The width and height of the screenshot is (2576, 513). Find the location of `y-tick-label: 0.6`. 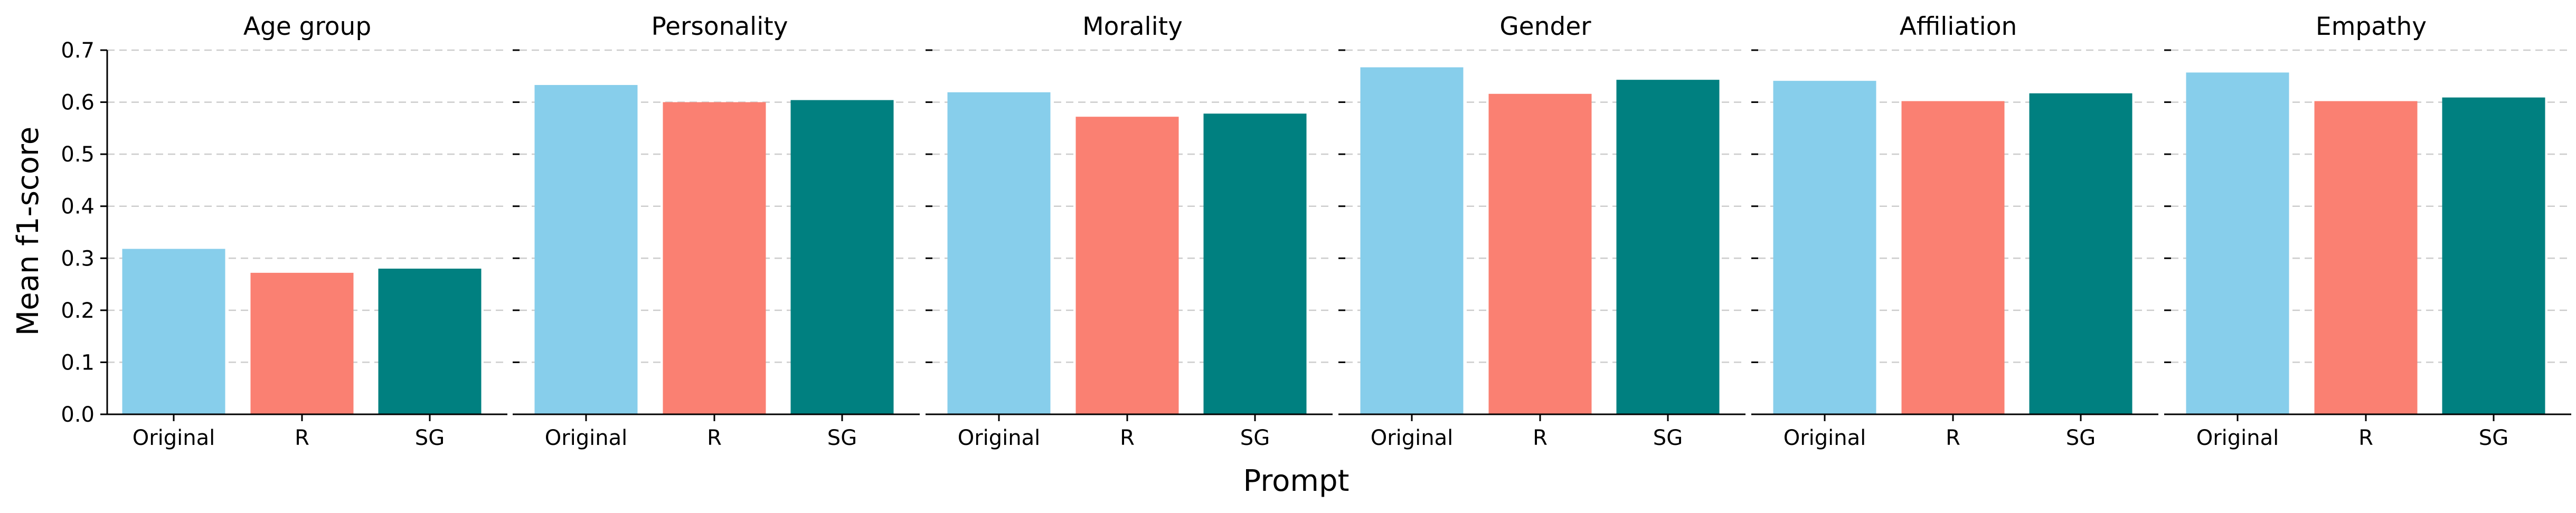

y-tick-label: 0.6 is located at coordinates (78, 103).